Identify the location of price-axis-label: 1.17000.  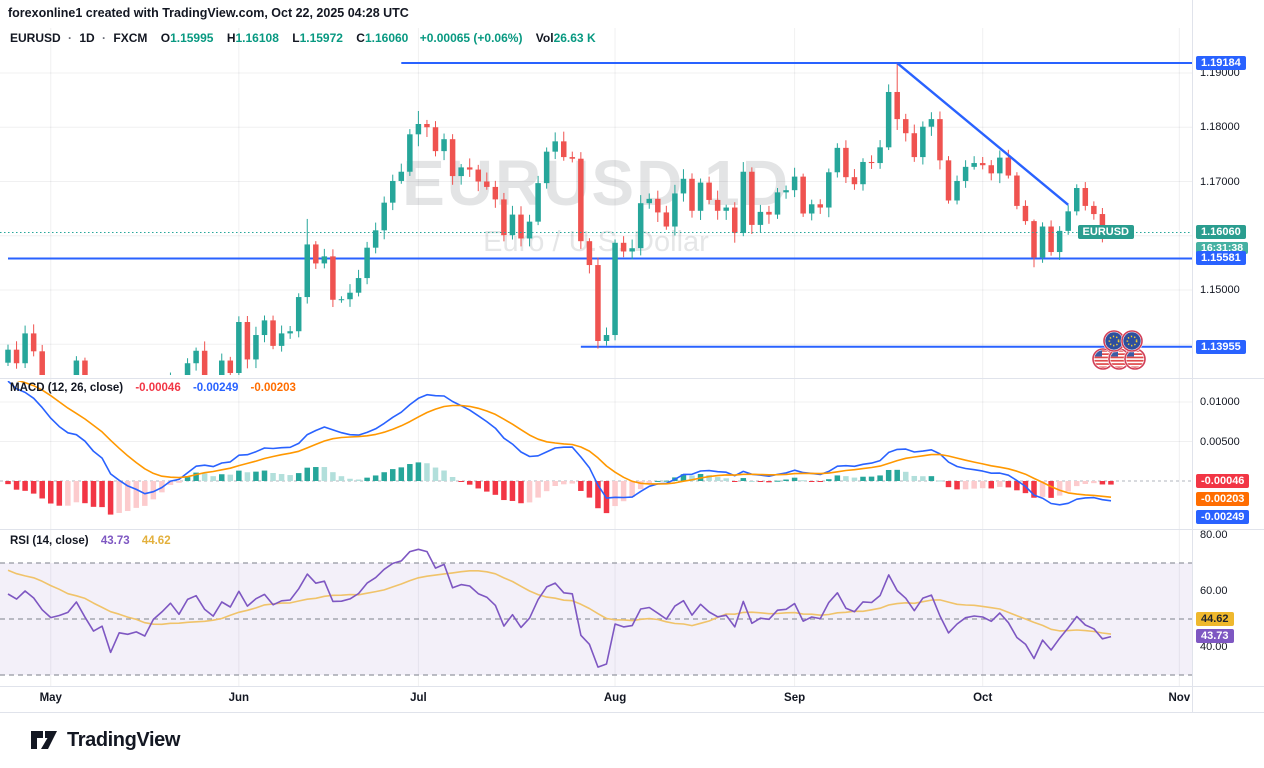
(1220, 181).